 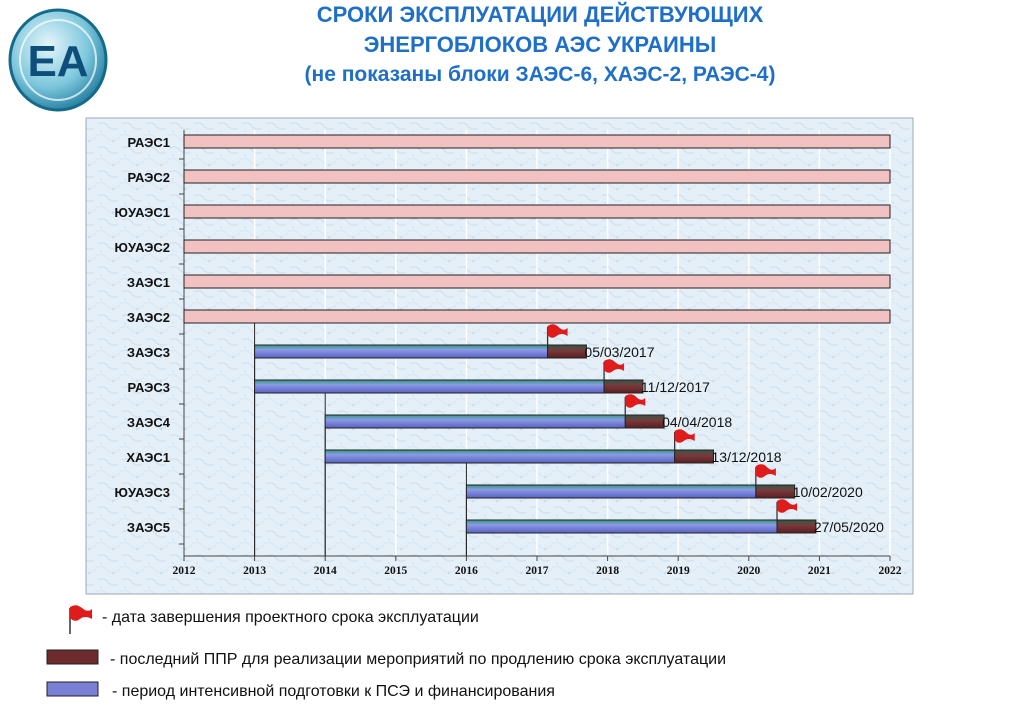 I want to click on x-tick-label-2022: 2022, so click(x=890, y=571).